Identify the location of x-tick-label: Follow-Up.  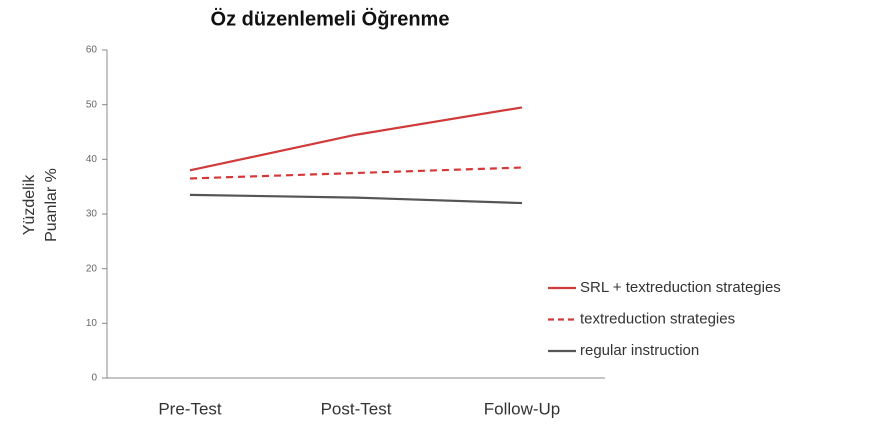
(522, 408).